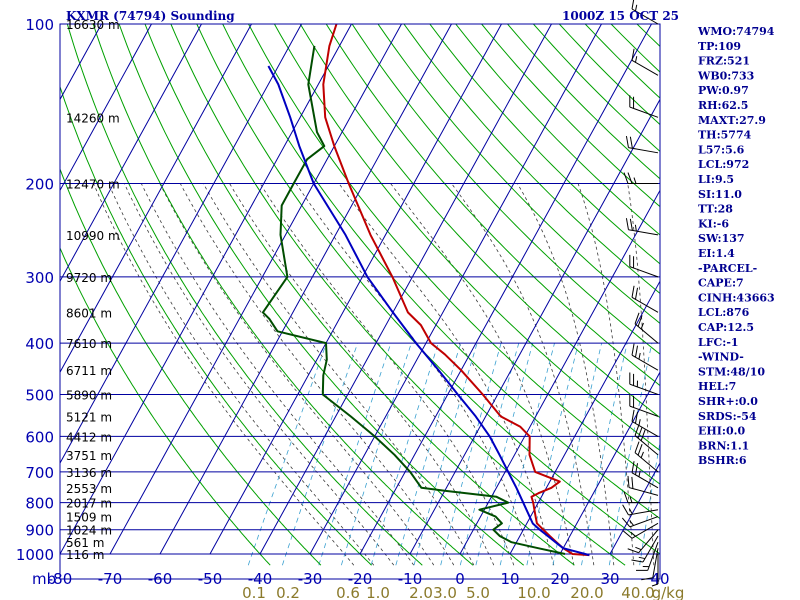 The image size is (800, 600). I want to click on pressure-tick-label: 600, so click(39, 437).